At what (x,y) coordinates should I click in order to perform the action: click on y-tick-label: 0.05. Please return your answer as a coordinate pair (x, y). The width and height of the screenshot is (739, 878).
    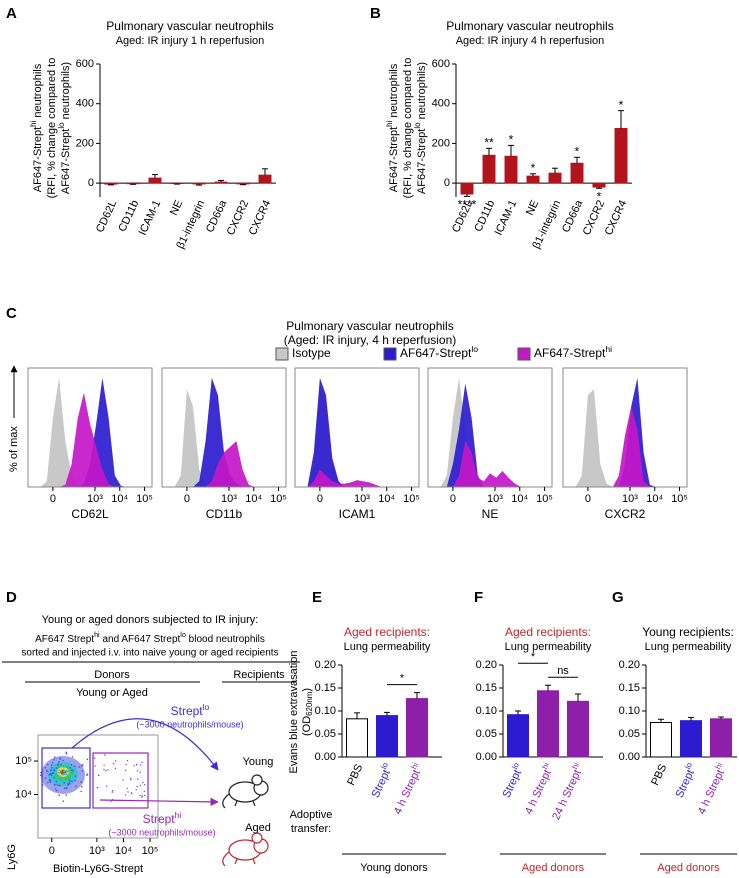
    Looking at the image, I should click on (486, 734).